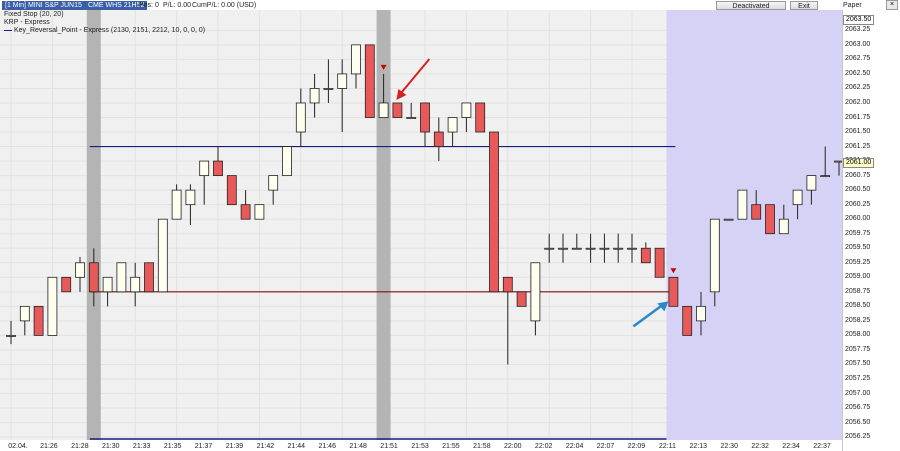 This screenshot has width=900, height=451. I want to click on y-tick-label: 2062.50, so click(858, 73).